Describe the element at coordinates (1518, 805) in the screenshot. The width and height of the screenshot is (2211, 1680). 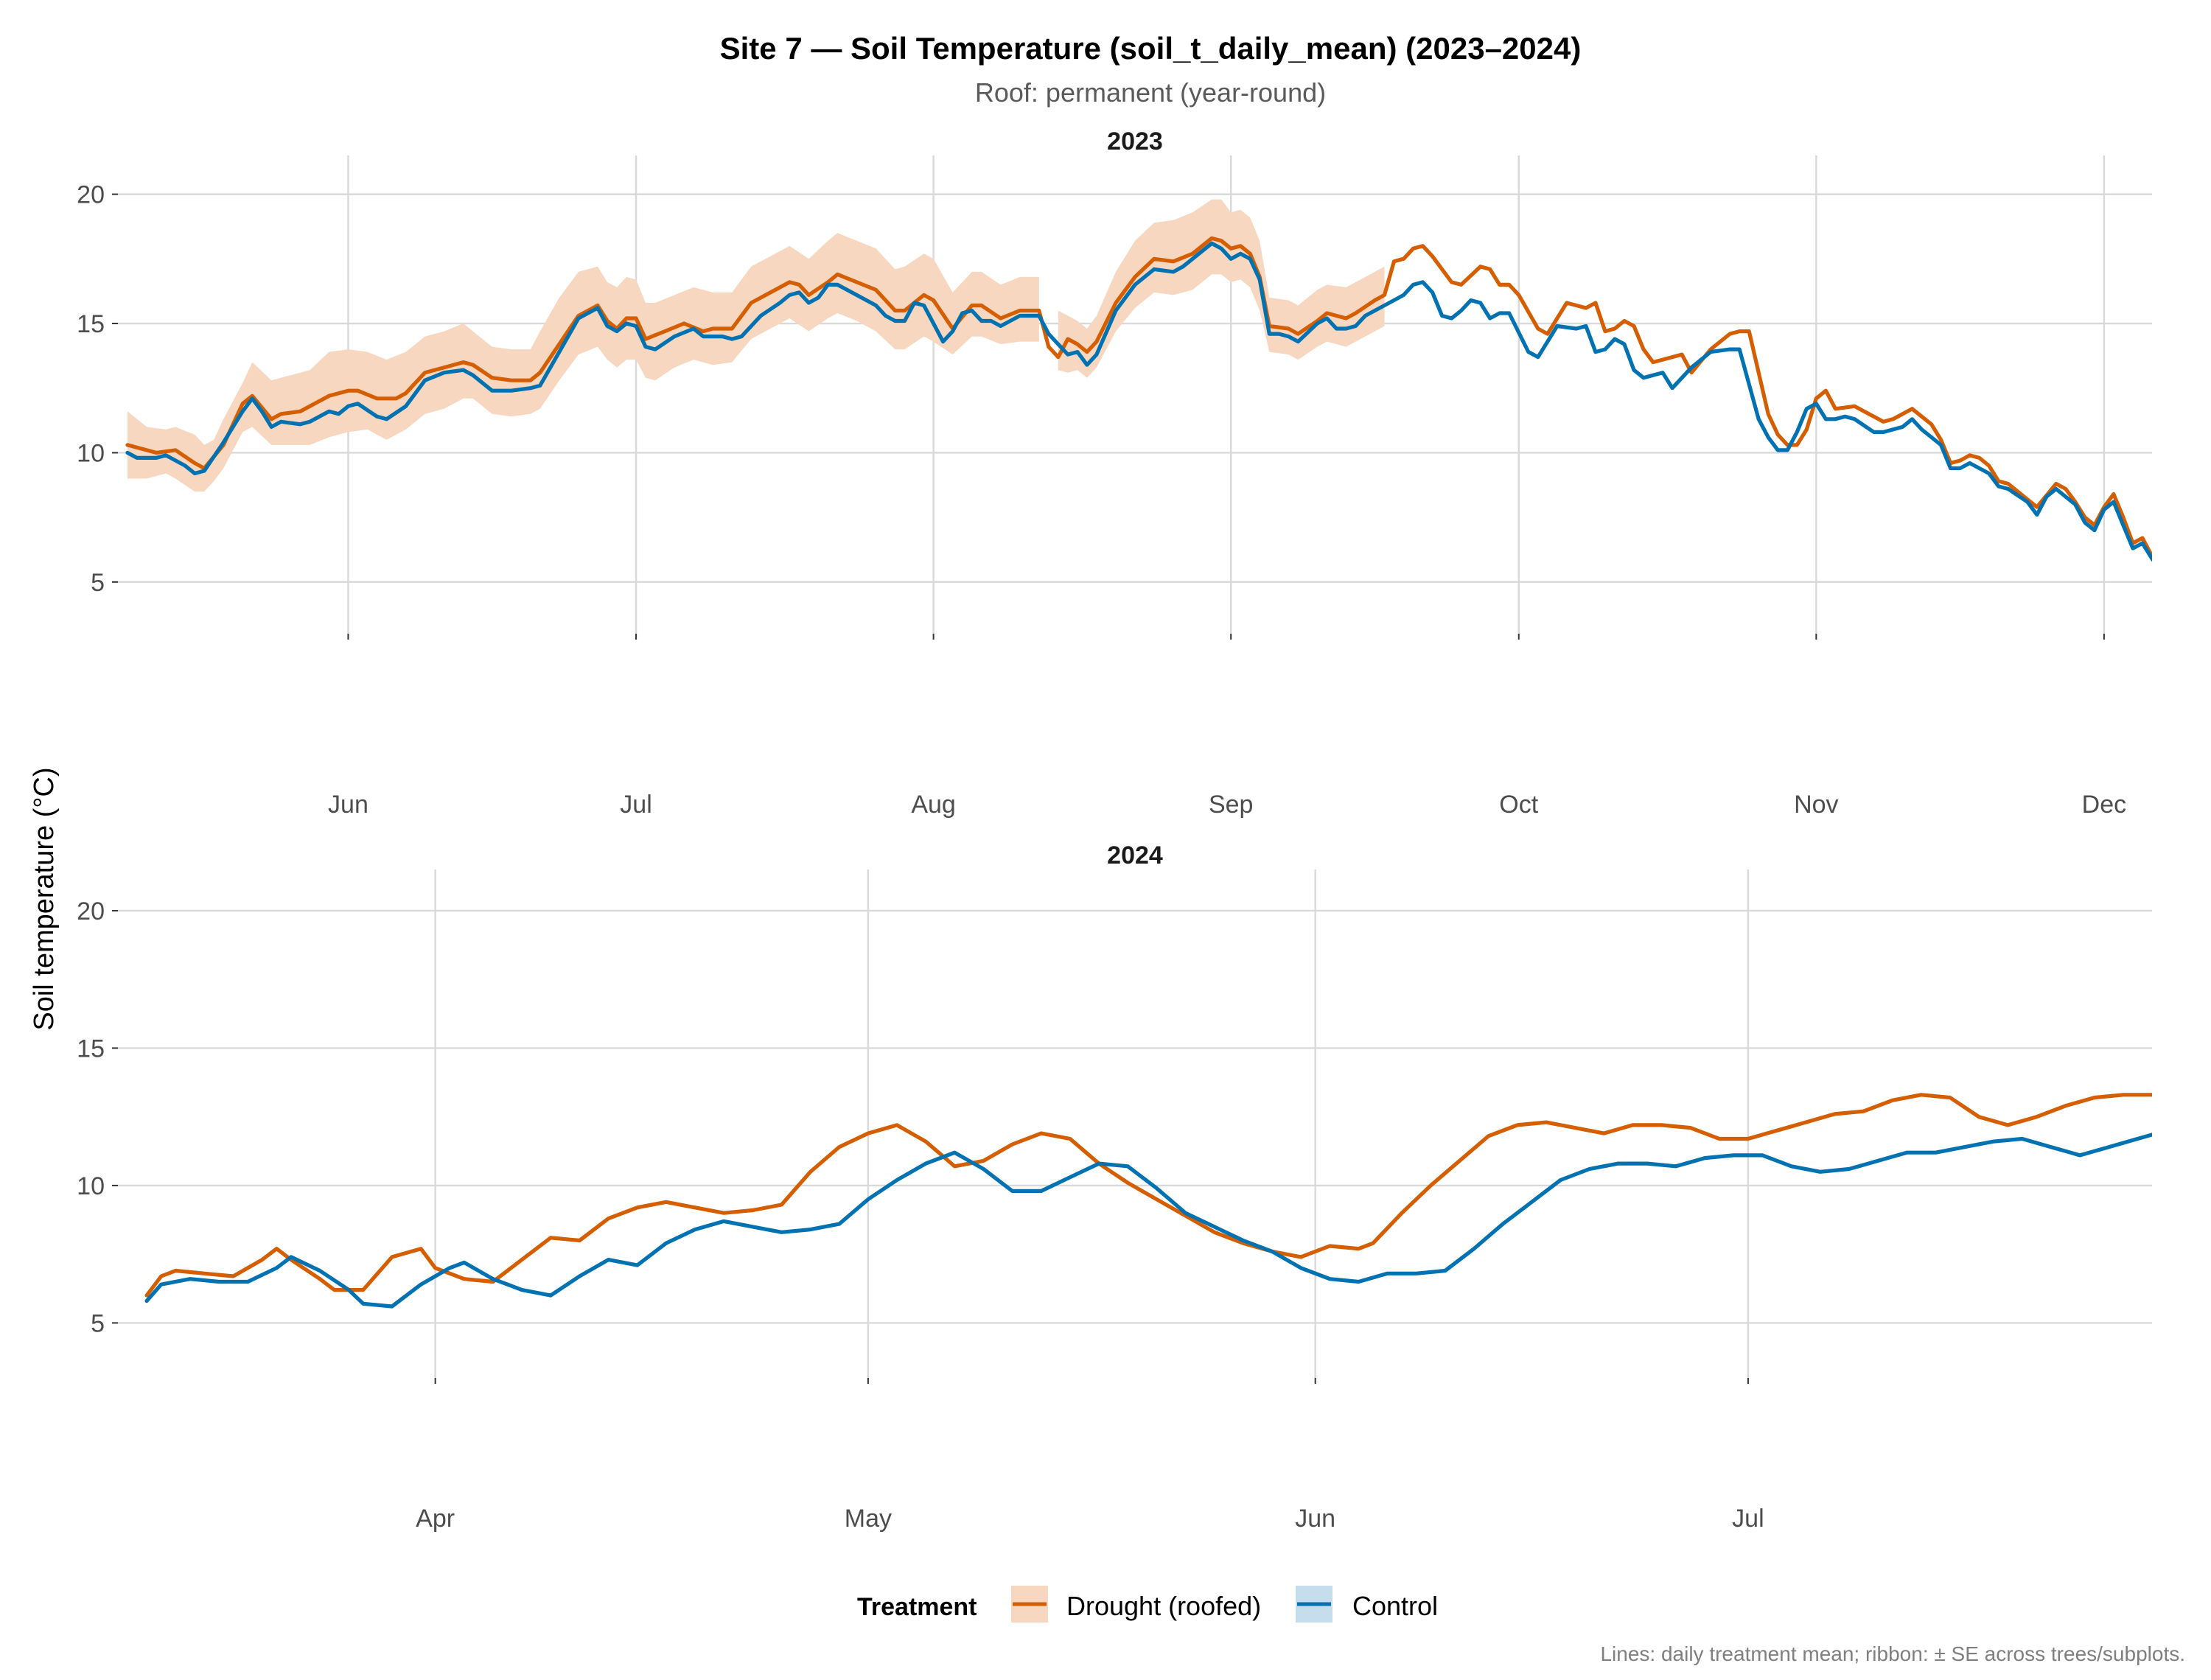
I see `x-tick-label: Oct` at that location.